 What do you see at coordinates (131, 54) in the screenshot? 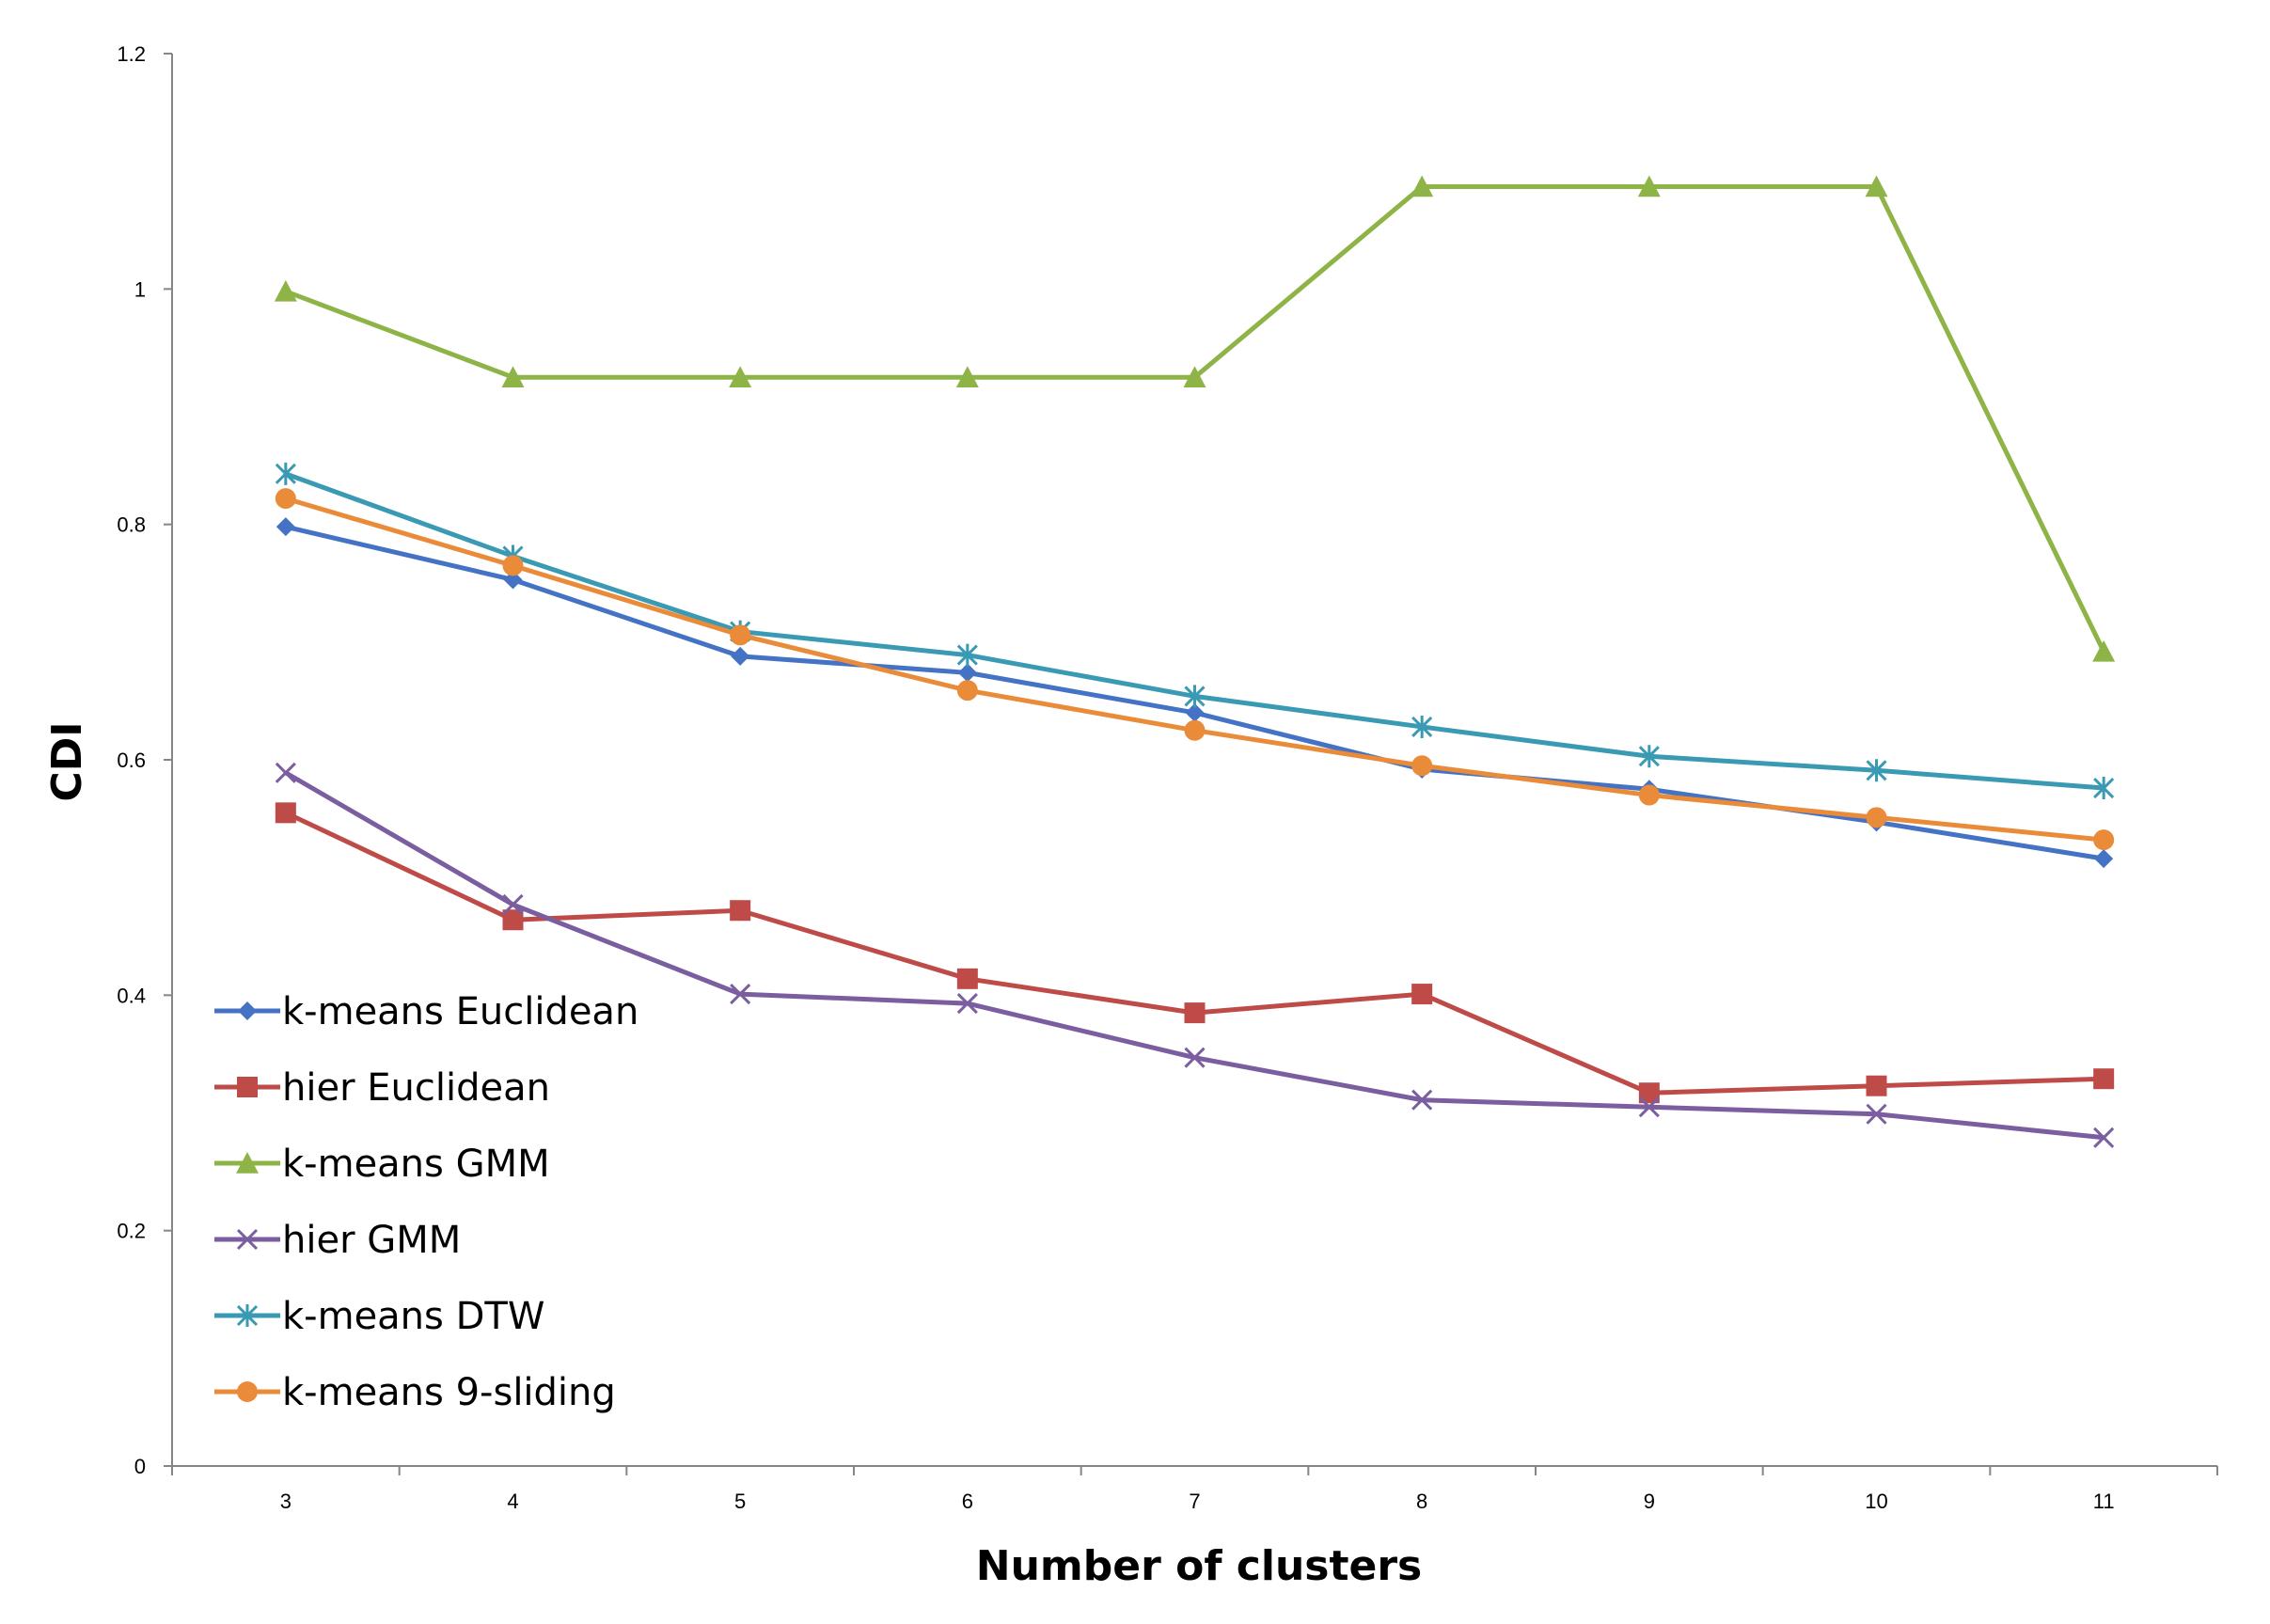
I see `y-tick-label: 1.2` at bounding box center [131, 54].